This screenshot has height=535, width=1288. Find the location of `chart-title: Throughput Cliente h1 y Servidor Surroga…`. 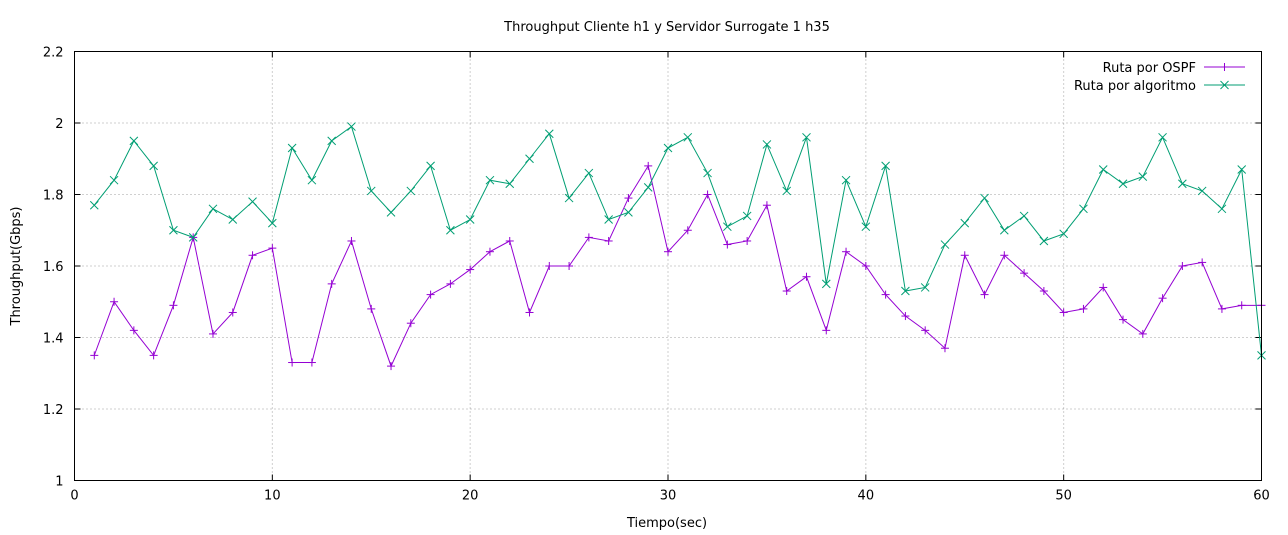

chart-title: Throughput Cliente h1 y Servidor Surroga… is located at coordinates (666, 27).